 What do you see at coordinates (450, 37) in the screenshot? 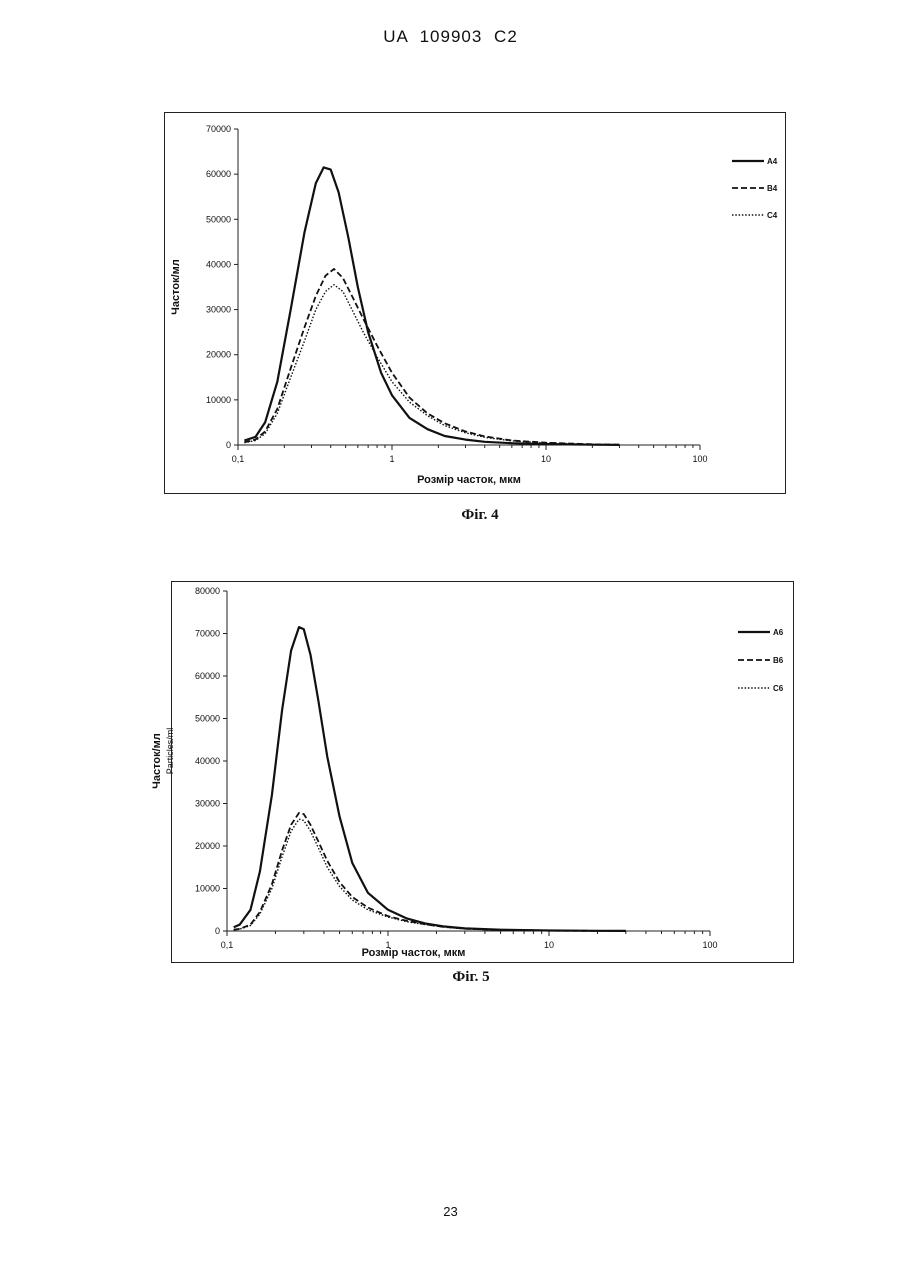
I see `document-header: UA 109903 C2` at bounding box center [450, 37].